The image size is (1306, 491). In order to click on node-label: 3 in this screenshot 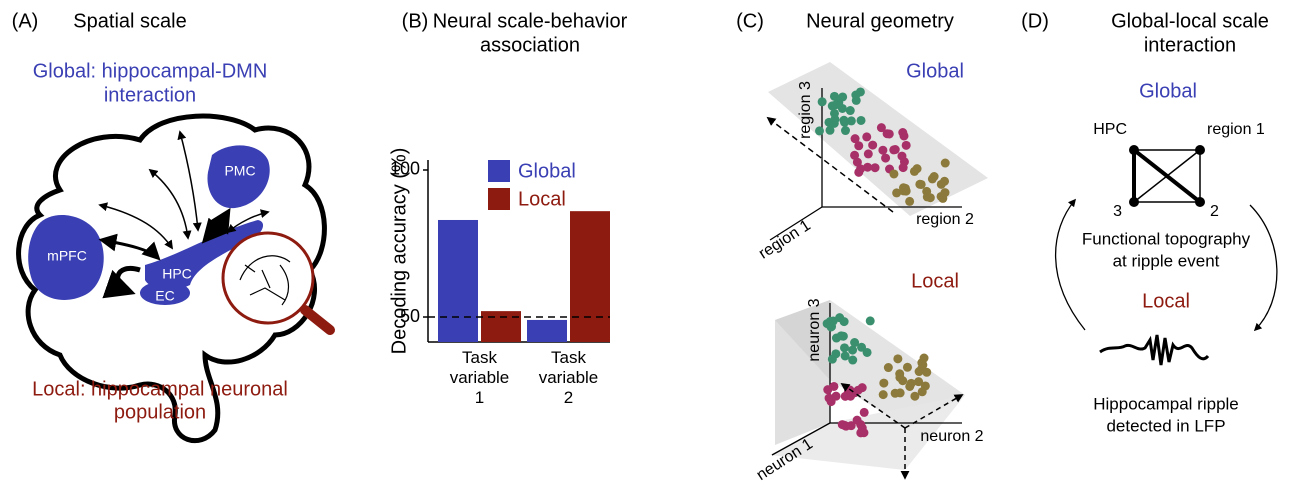, I will do `click(1117, 211)`.